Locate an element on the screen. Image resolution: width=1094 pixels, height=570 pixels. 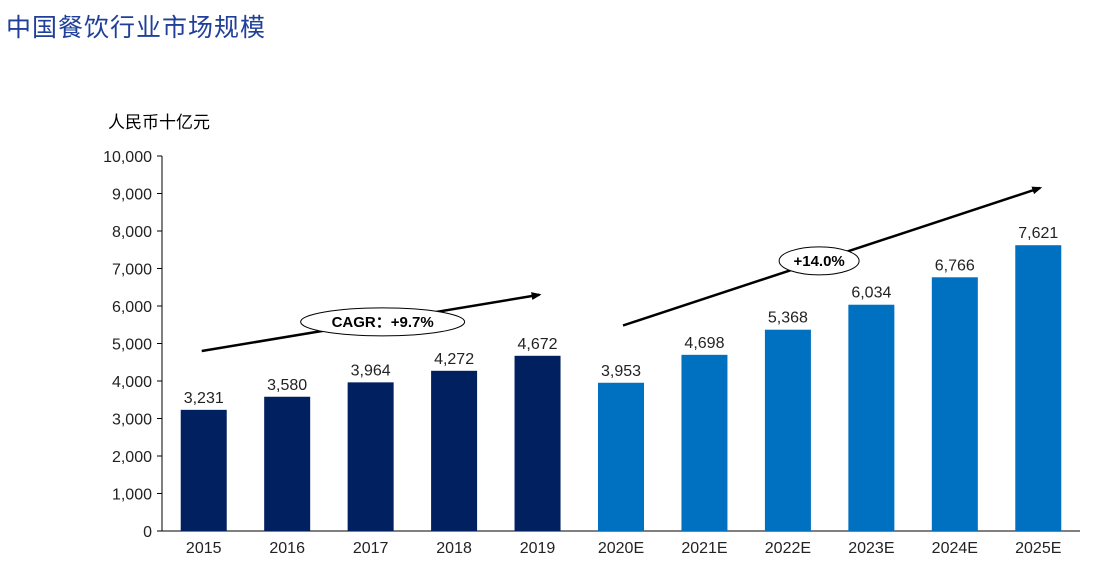
bar-2017 is located at coordinates (370, 456).